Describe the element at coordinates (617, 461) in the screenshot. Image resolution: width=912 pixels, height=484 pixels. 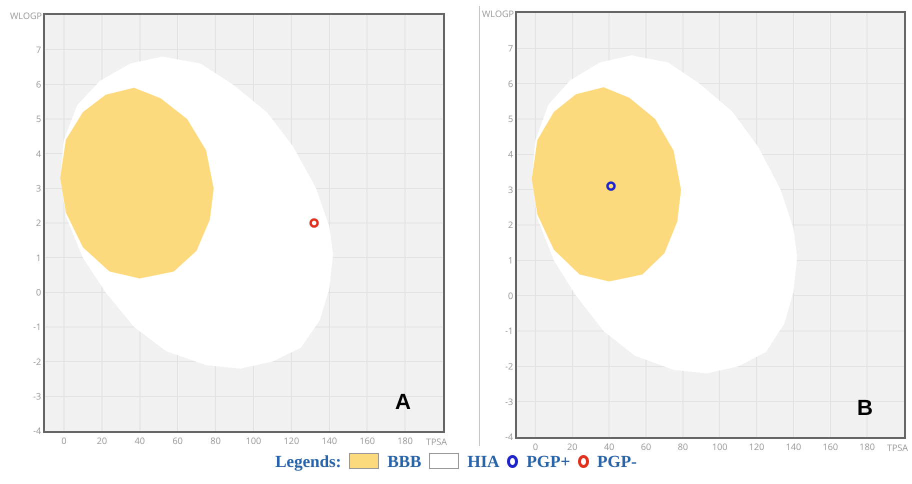
I see `legend-label: PGP-` at that location.